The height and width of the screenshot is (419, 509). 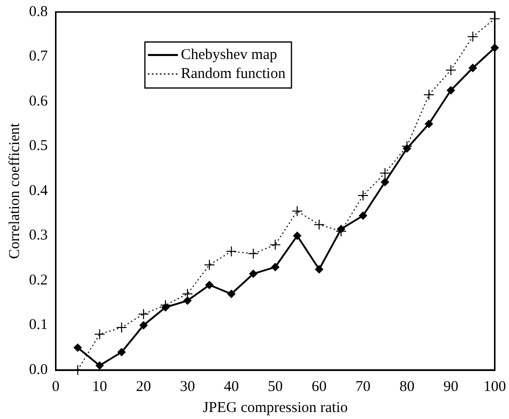 I want to click on x-tick-label: 50, so click(x=275, y=386).